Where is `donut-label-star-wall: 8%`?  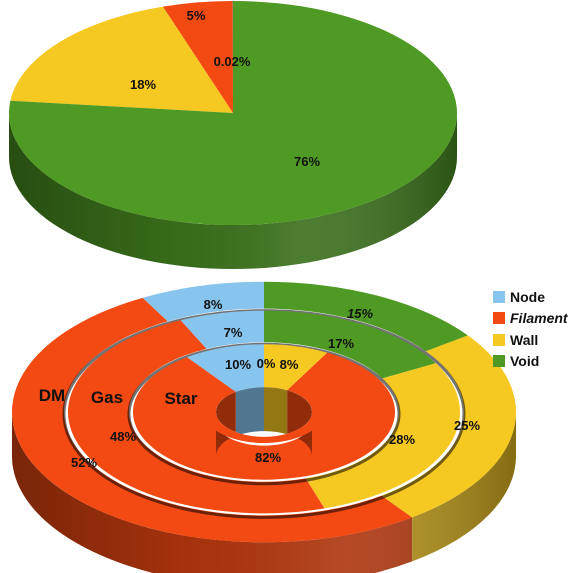 donut-label-star-wall: 8% is located at coordinates (289, 364).